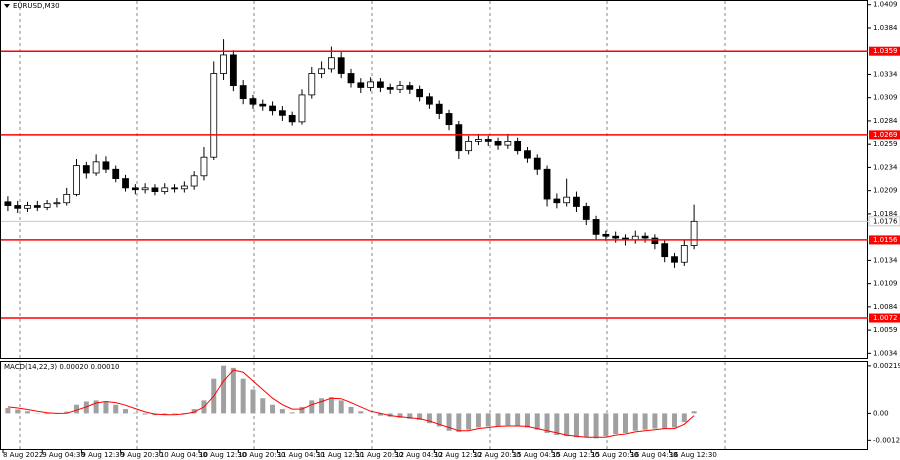 The width and height of the screenshot is (900, 460). What do you see at coordinates (885, 98) in the screenshot?
I see `y-tick-label: 1.0309` at bounding box center [885, 98].